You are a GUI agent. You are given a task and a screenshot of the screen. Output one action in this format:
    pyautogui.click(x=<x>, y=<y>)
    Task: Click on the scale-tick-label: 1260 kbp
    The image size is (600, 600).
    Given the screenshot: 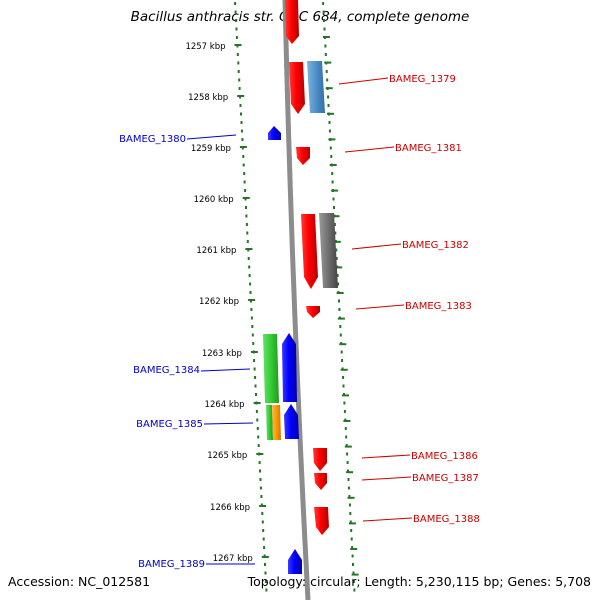 What is the action you would take?
    pyautogui.click(x=214, y=200)
    